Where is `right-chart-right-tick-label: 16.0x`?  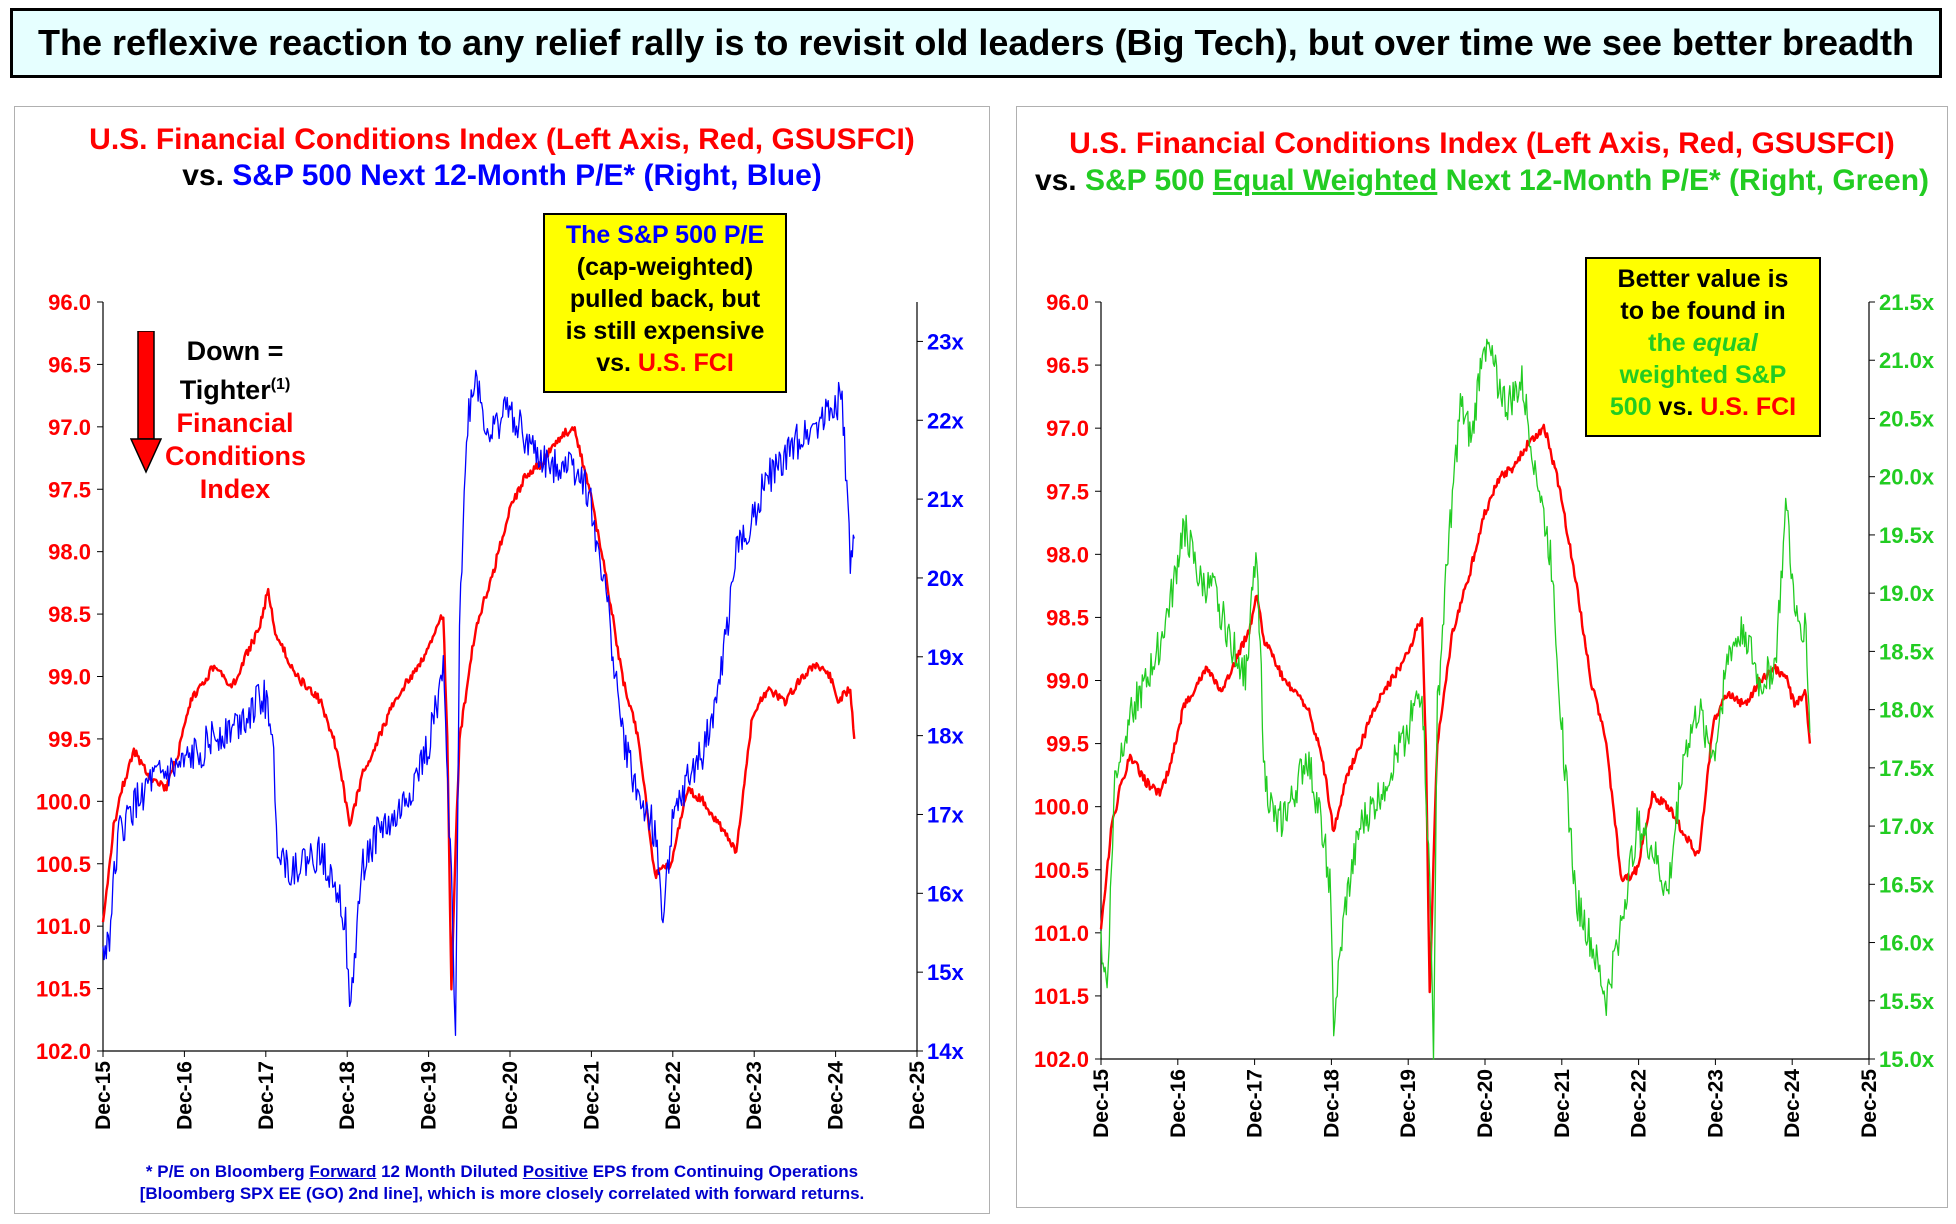
right-chart-right-tick-label: 16.0x is located at coordinates (1907, 943).